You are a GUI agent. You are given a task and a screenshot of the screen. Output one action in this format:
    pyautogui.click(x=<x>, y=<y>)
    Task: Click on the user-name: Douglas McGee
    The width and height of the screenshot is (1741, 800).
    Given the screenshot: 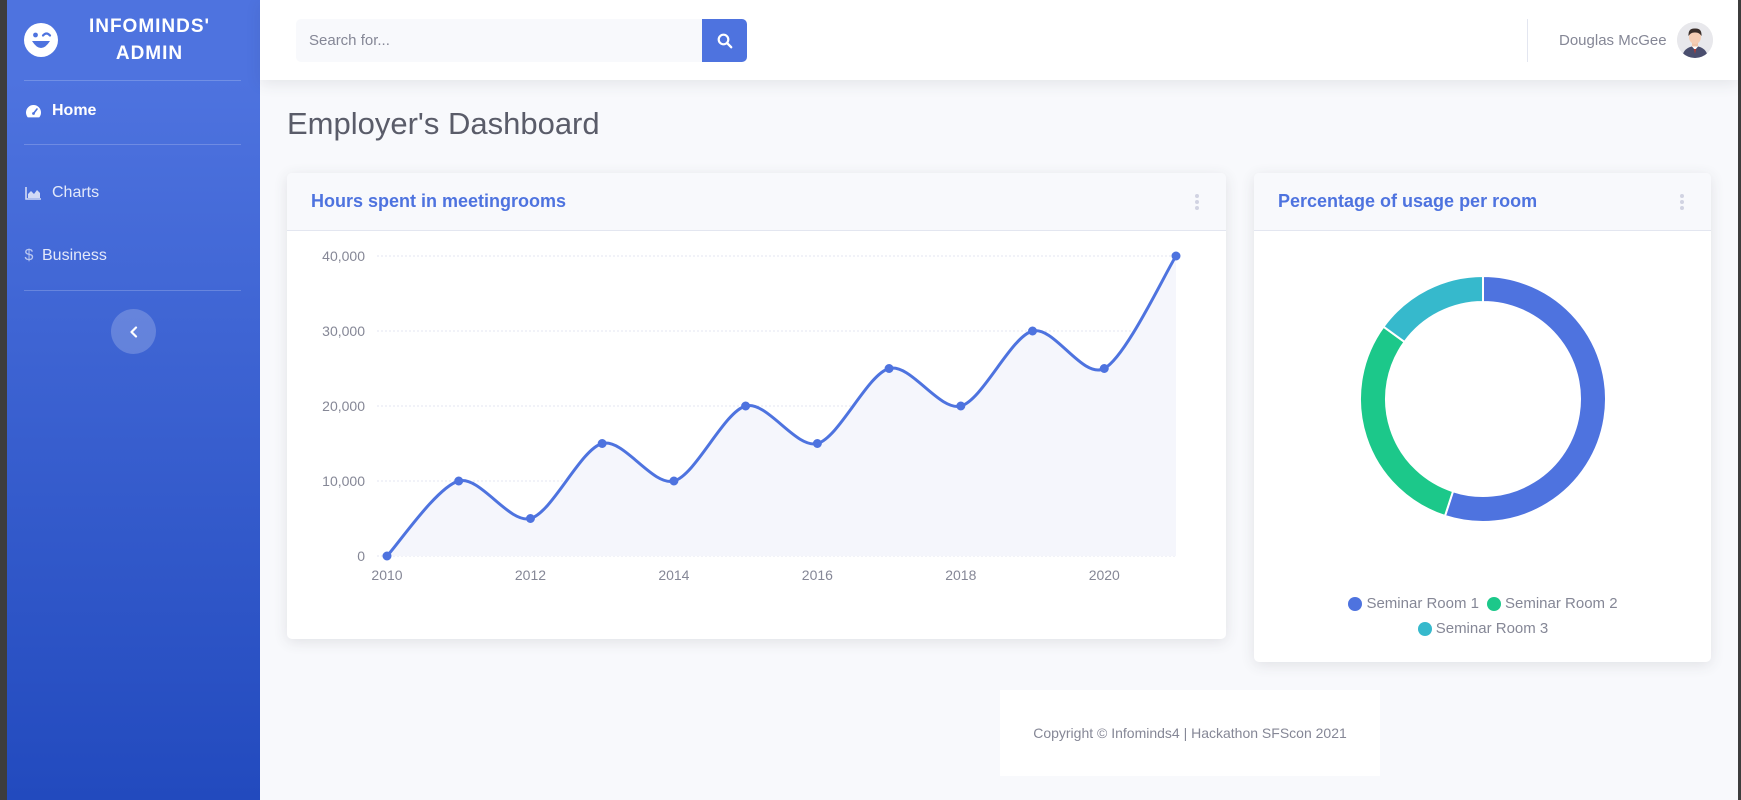 What is the action you would take?
    pyautogui.click(x=1613, y=40)
    